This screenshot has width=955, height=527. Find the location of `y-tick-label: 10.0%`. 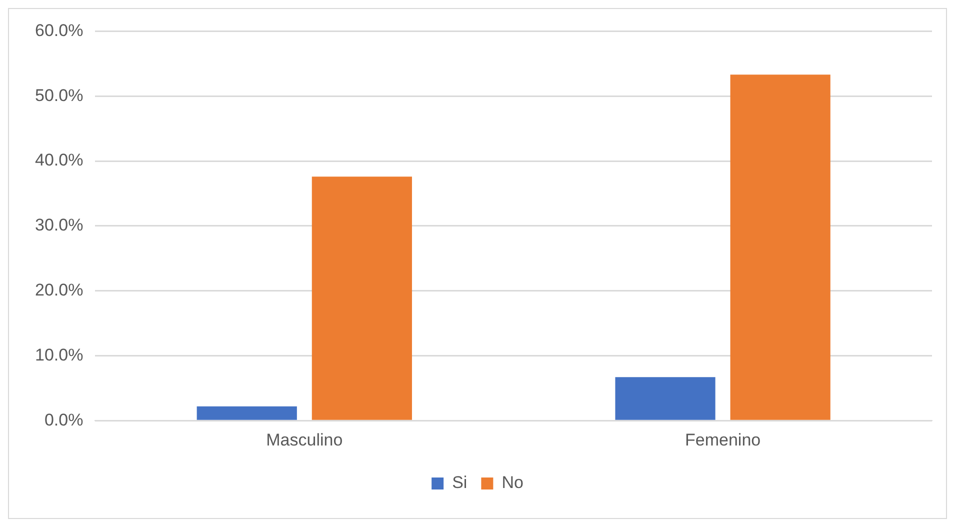

y-tick-label: 10.0% is located at coordinates (59, 354).